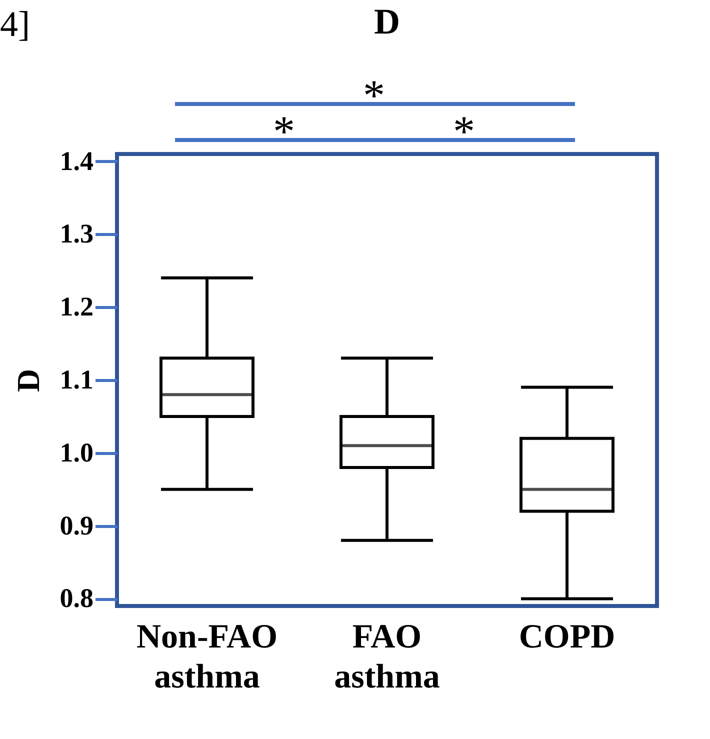 The width and height of the screenshot is (710, 739). Describe the element at coordinates (77, 233) in the screenshot. I see `y-tick-label: 1.3` at that location.